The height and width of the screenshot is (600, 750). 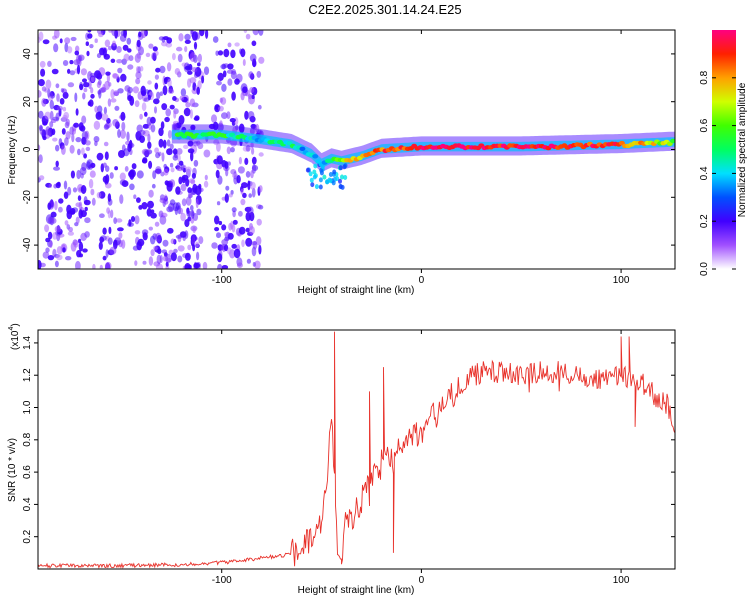 What do you see at coordinates (704, 125) in the screenshot?
I see `colorbar-tick-label: 0.6` at bounding box center [704, 125].